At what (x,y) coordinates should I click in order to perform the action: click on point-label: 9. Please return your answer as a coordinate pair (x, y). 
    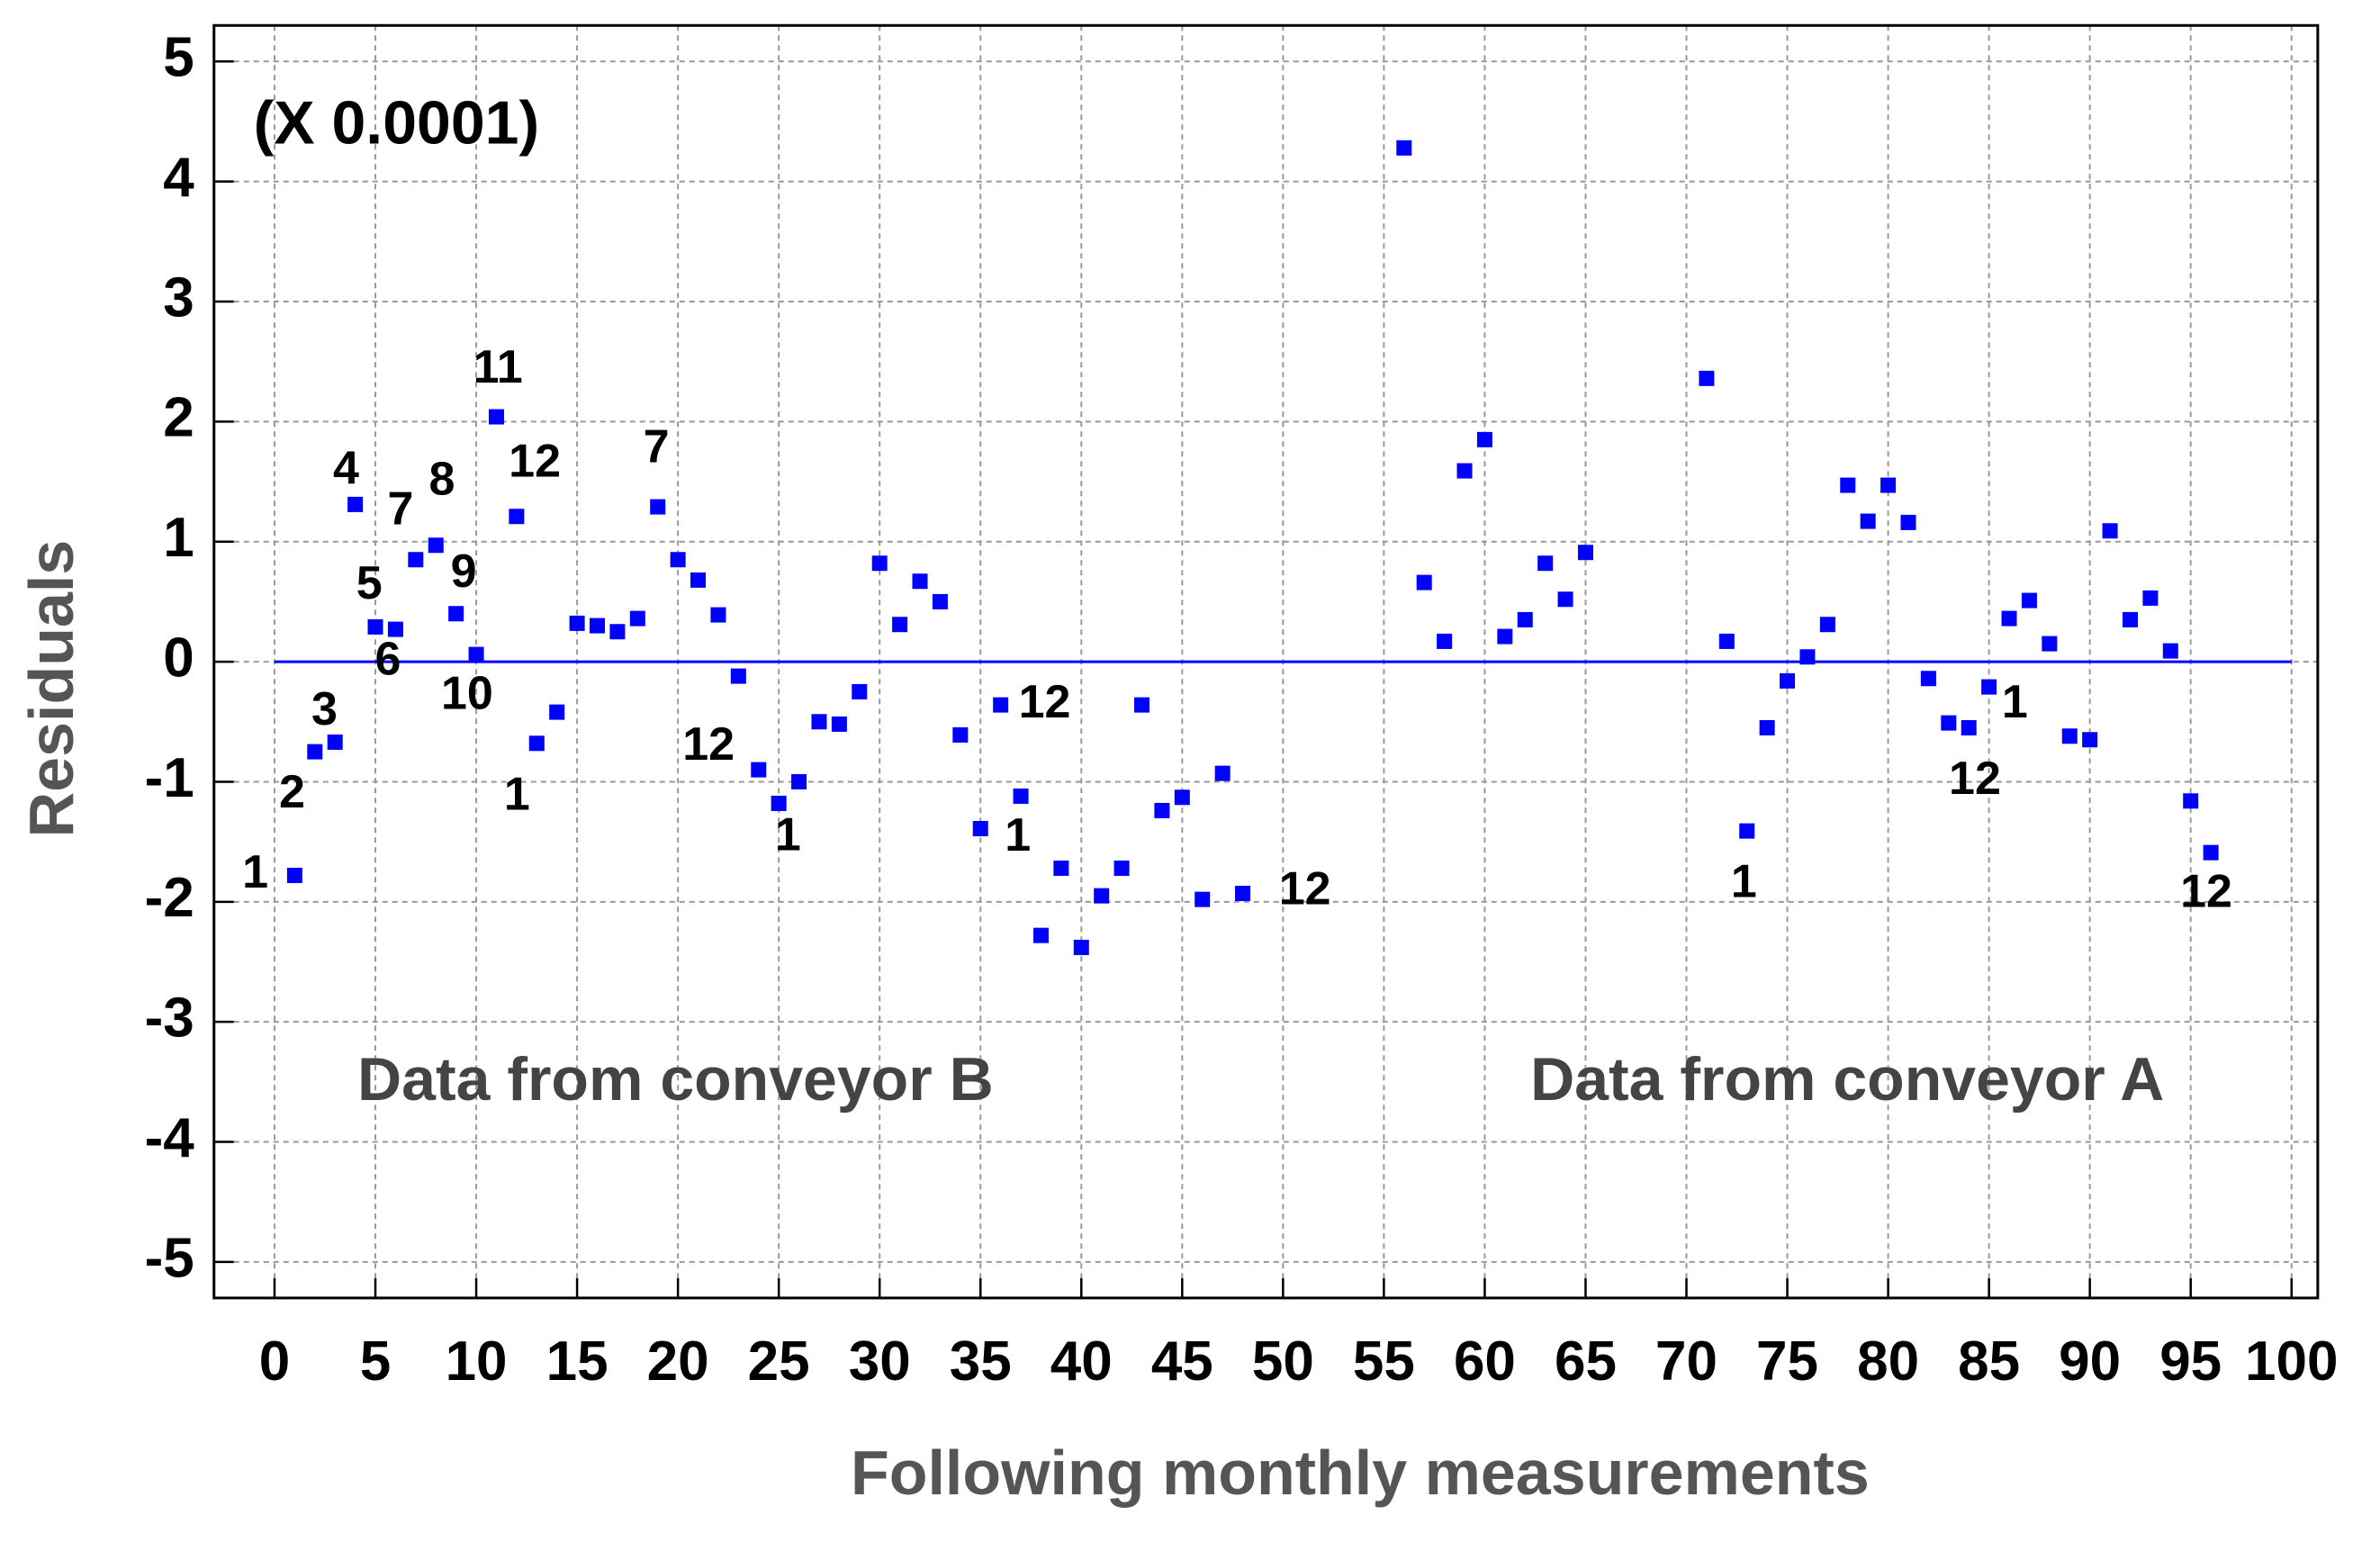
    Looking at the image, I should click on (464, 572).